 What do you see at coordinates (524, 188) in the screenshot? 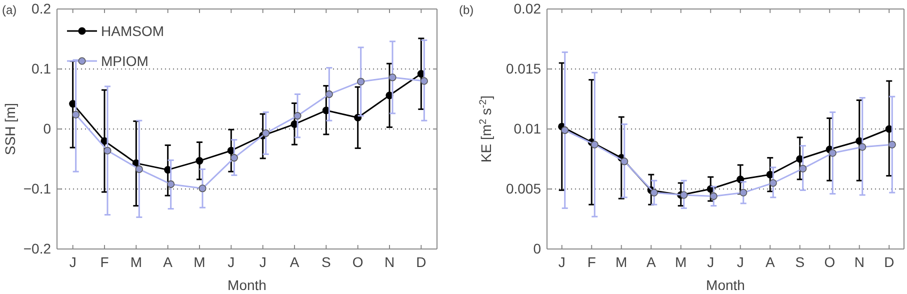
I see `y-tick-label: 0.005` at bounding box center [524, 188].